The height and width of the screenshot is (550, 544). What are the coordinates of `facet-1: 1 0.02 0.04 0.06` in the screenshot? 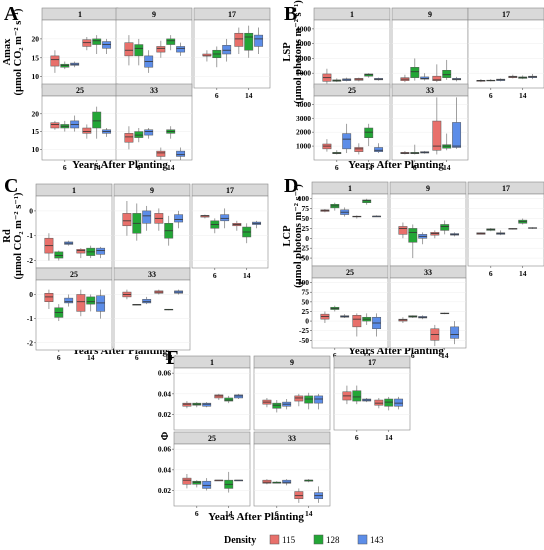 It's located at (204, 393).